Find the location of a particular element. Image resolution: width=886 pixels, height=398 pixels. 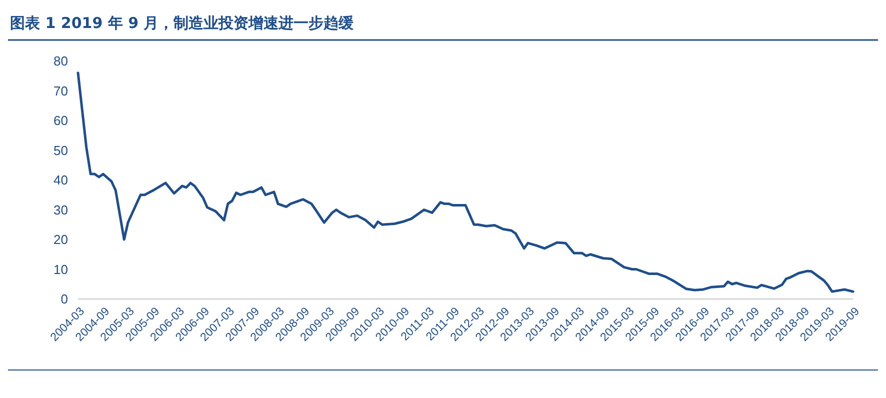

y-tick-label: 10 is located at coordinates (61, 269).